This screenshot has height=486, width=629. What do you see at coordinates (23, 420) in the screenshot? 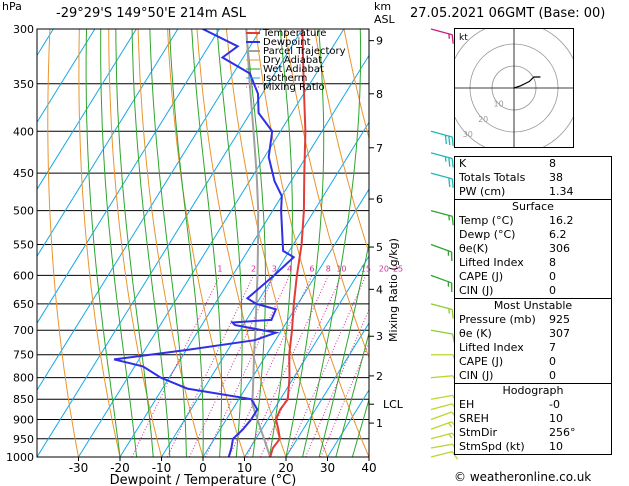
I see `pressure-tick-label: 900` at bounding box center [23, 420].